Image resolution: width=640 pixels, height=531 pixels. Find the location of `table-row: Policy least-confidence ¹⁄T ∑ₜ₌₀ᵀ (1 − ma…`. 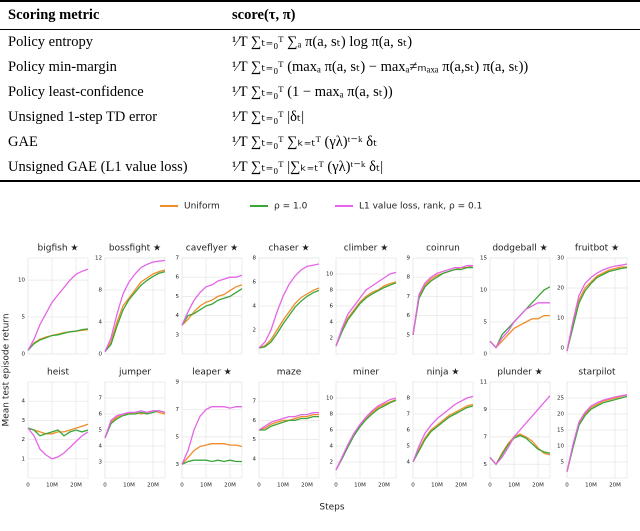

table-row: Policy least-confidence ¹⁄T ∑ₜ₌₀ᵀ (1 − ma… is located at coordinates (320, 92).